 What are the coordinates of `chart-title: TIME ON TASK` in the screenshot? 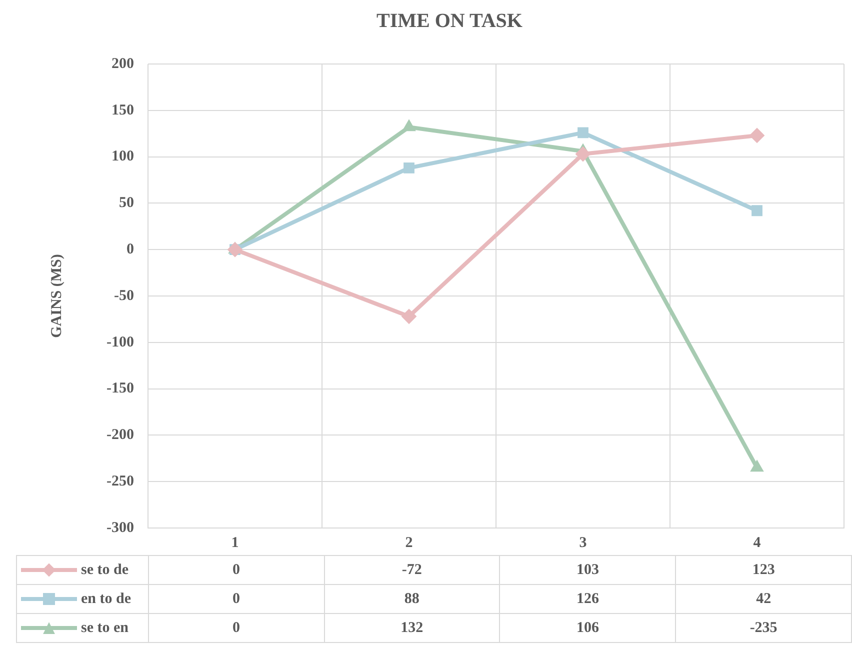 It's located at (449, 21).